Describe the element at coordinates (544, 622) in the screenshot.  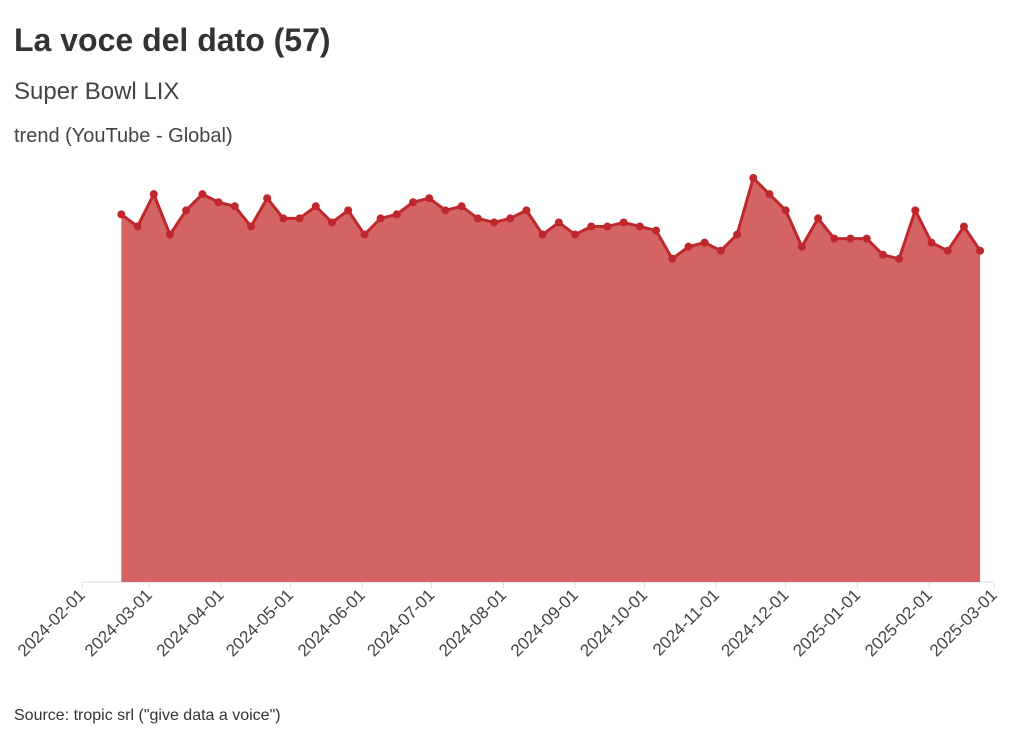
I see `x-tick-label: 2024-09-01` at that location.